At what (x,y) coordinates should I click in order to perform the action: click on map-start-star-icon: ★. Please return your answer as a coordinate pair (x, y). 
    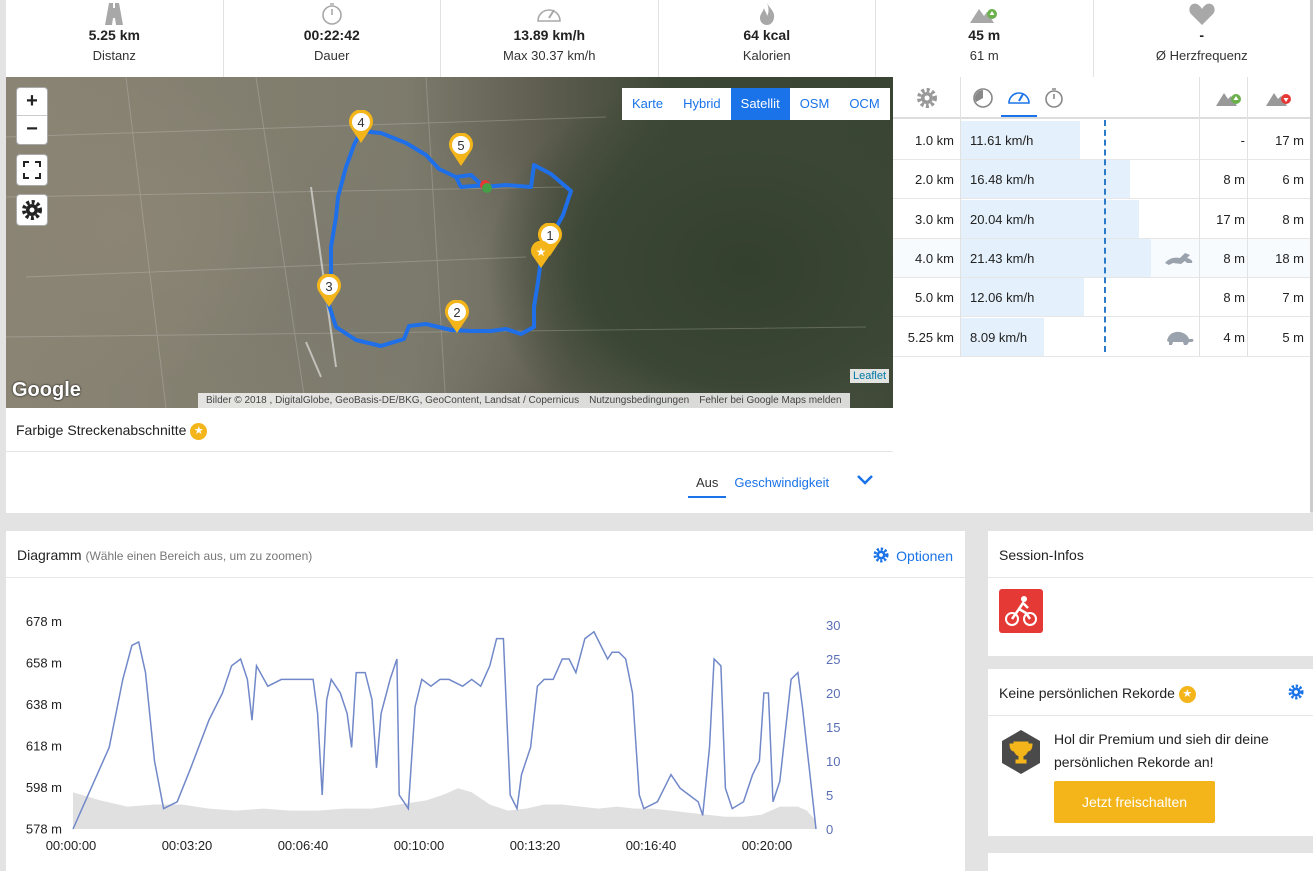
    Looking at the image, I should click on (541, 257).